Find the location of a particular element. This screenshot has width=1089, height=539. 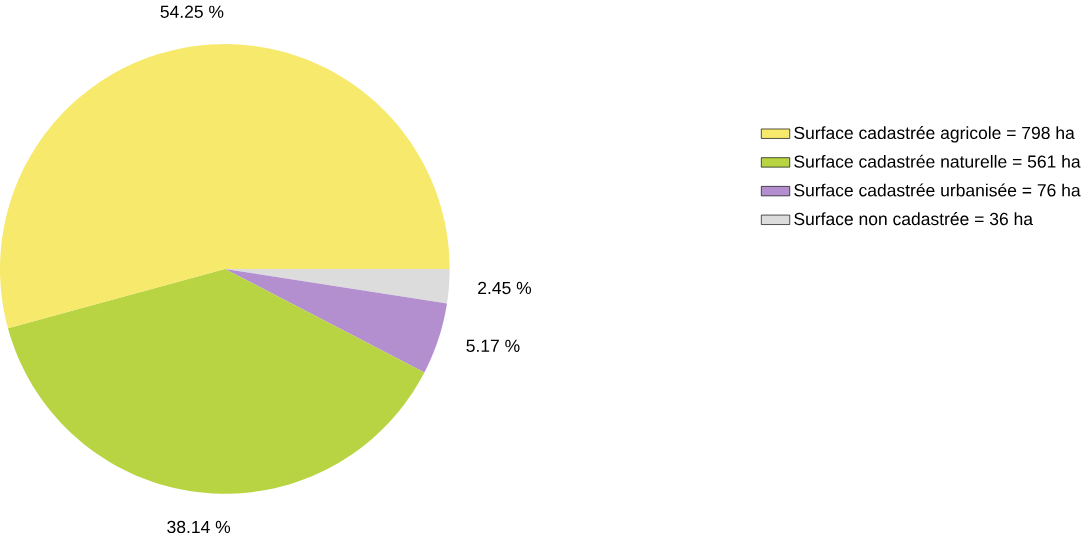

legend-label: Surface cadastrée agricole = 798 ha is located at coordinates (934, 134).